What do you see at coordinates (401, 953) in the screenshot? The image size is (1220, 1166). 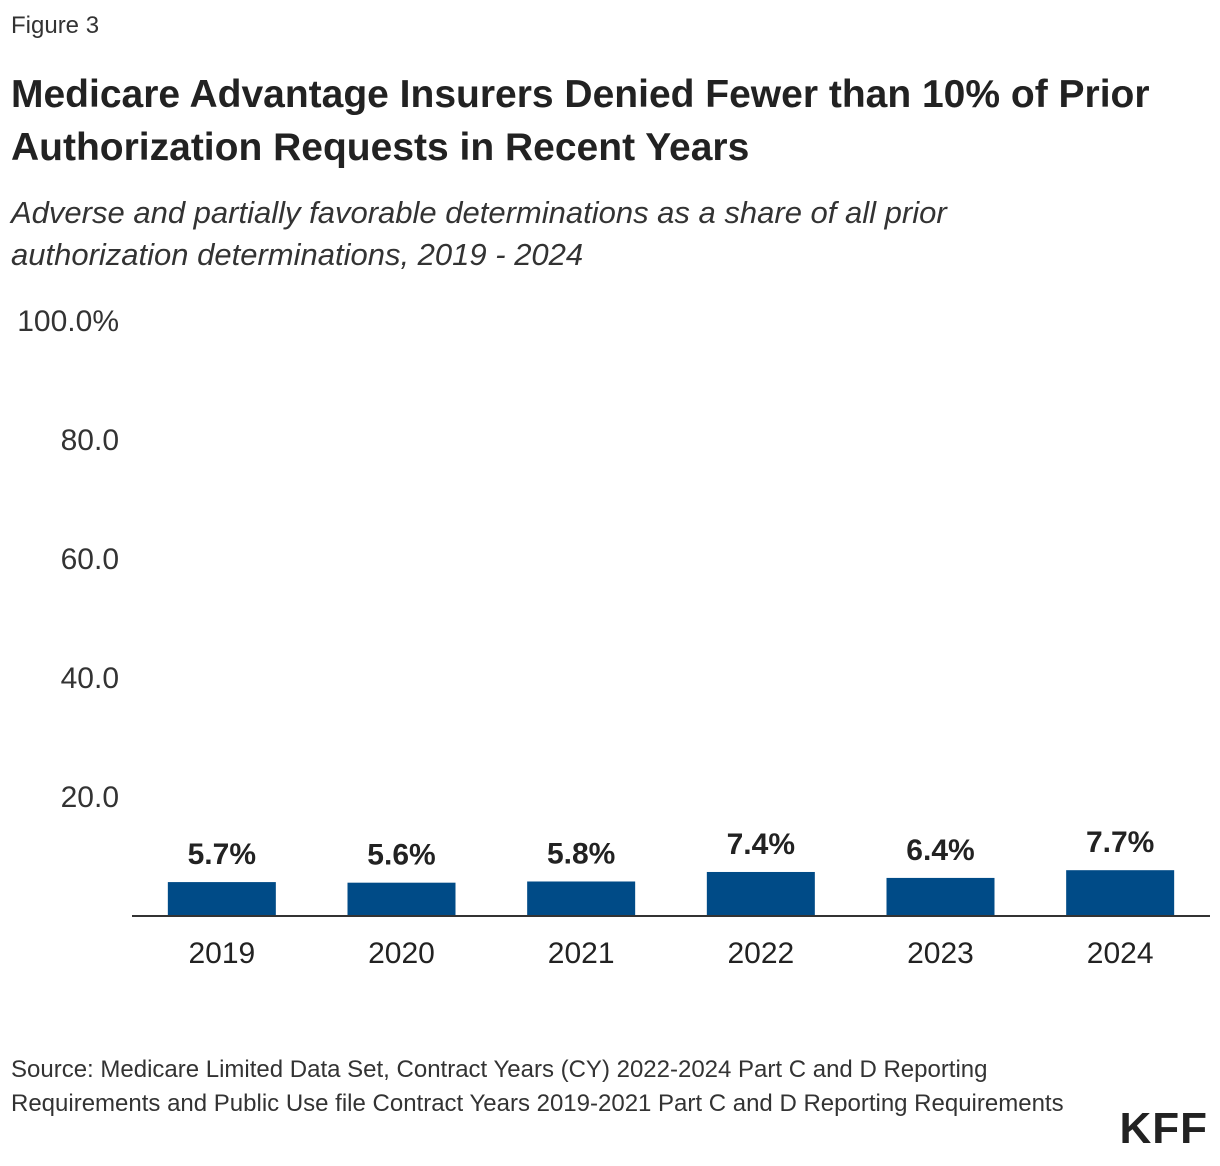 I see `x-tick-label-2020: 2020` at bounding box center [401, 953].